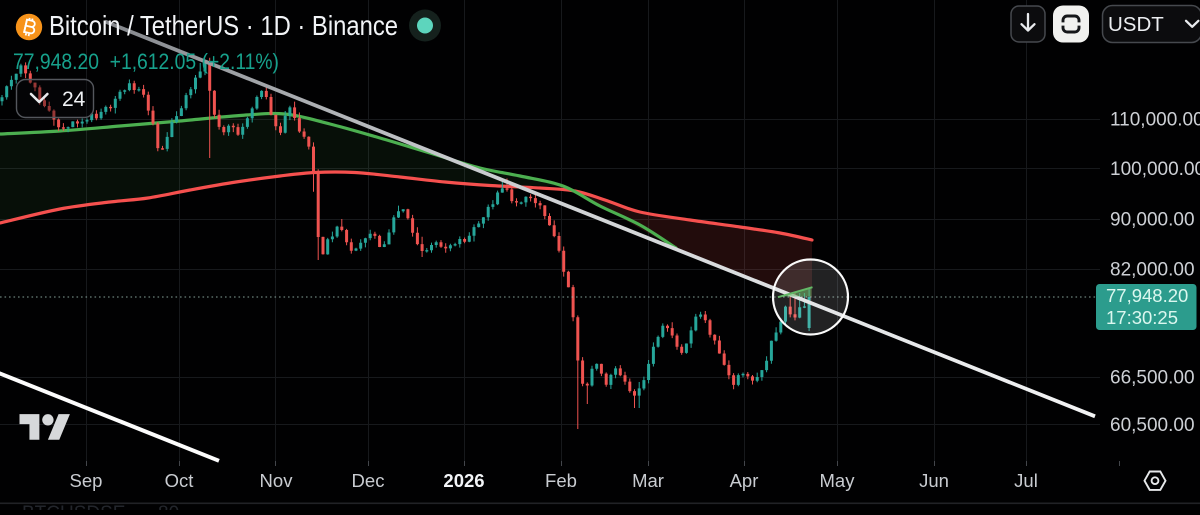 This screenshot has width=1200, height=515. I want to click on svg-text: Mar, so click(648, 480).